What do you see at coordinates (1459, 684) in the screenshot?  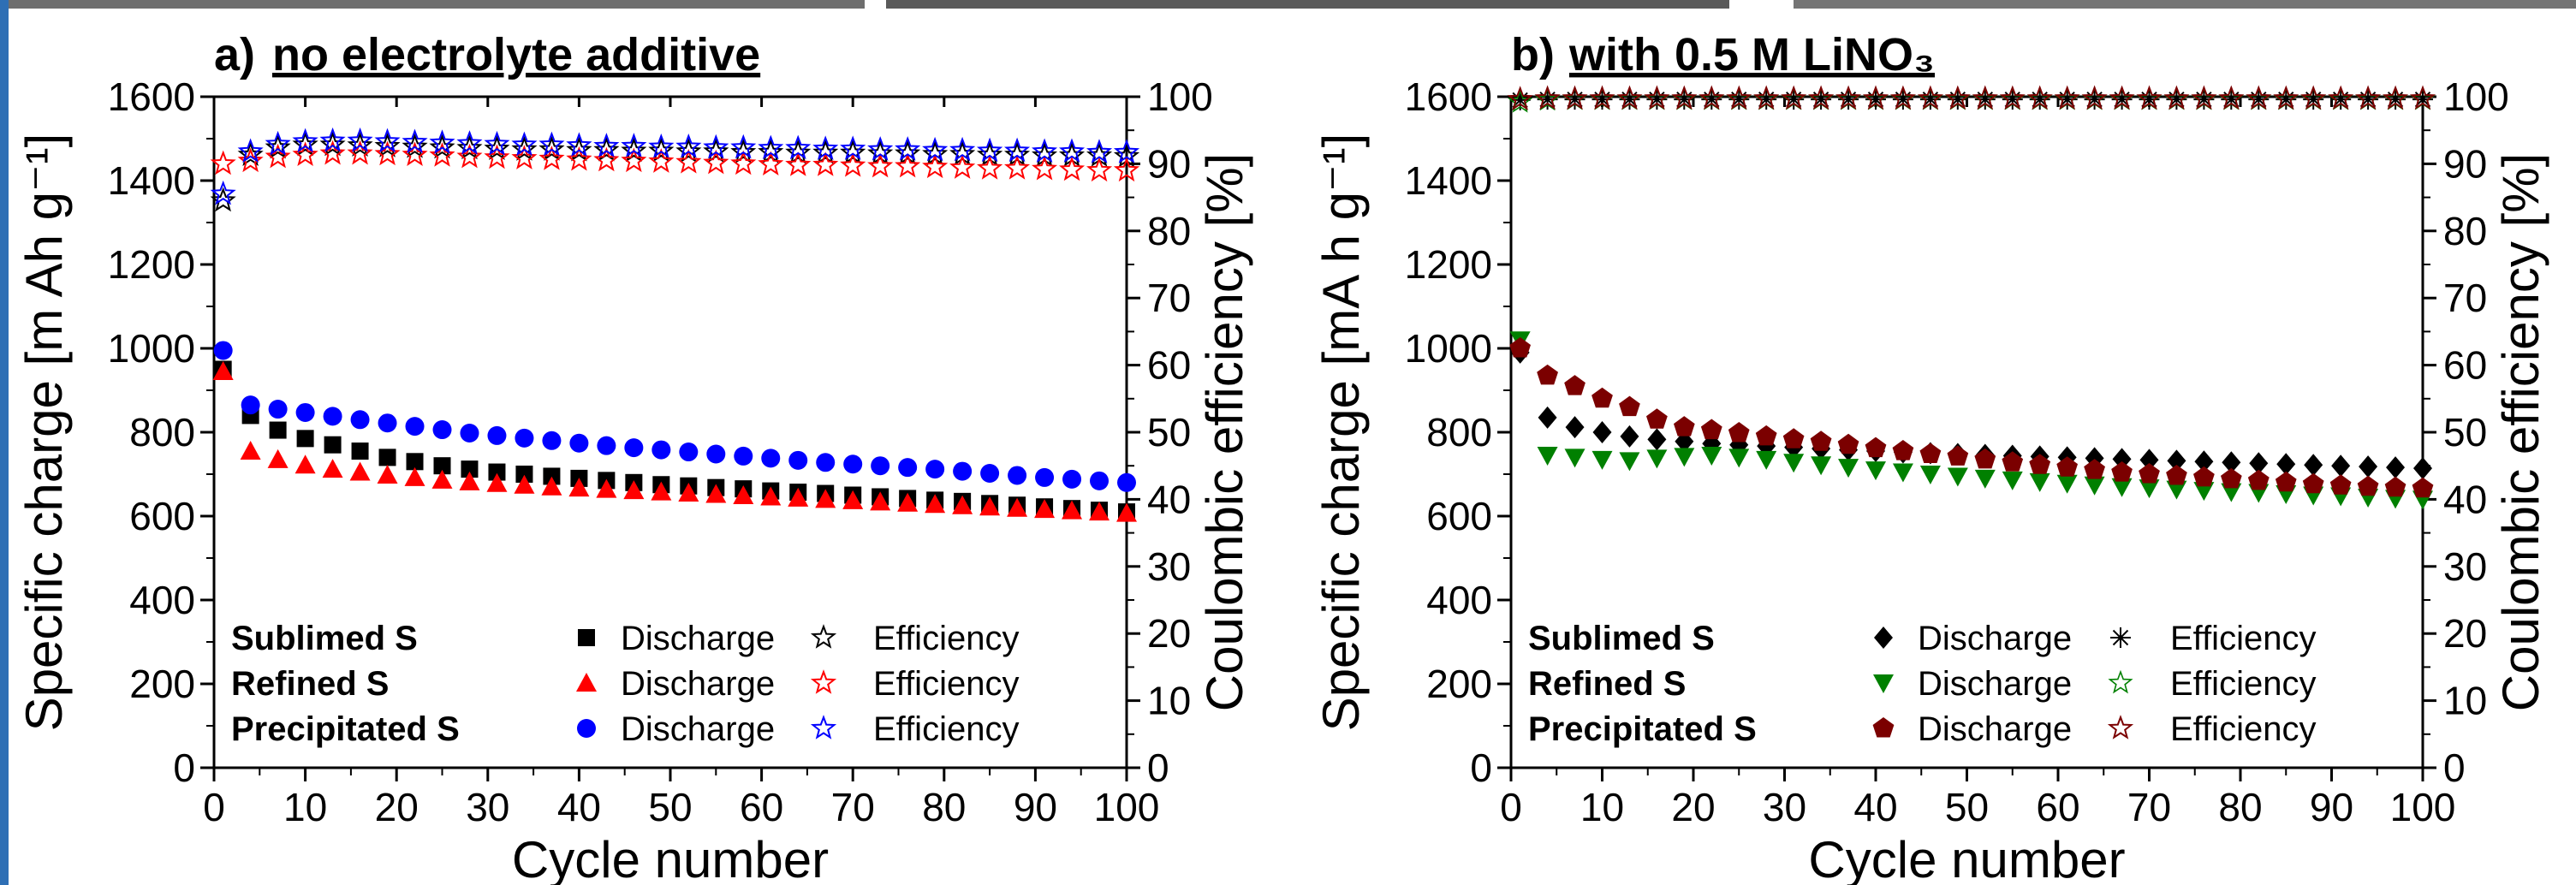 I see `y-left-tick-label: 200` at bounding box center [1459, 684].